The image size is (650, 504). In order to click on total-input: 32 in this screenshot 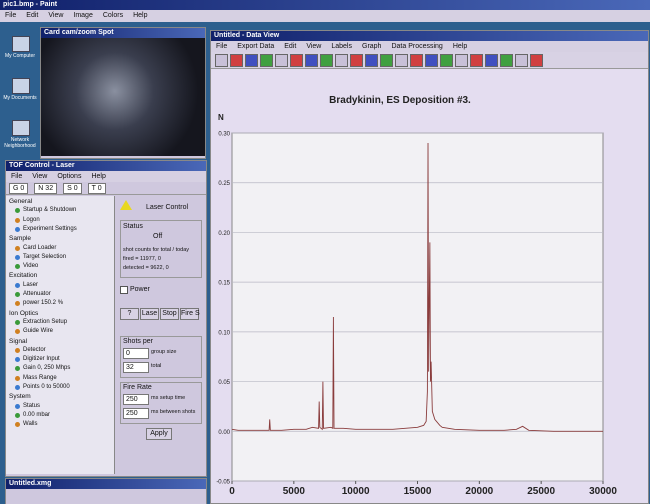, I will do `click(136, 367)`.